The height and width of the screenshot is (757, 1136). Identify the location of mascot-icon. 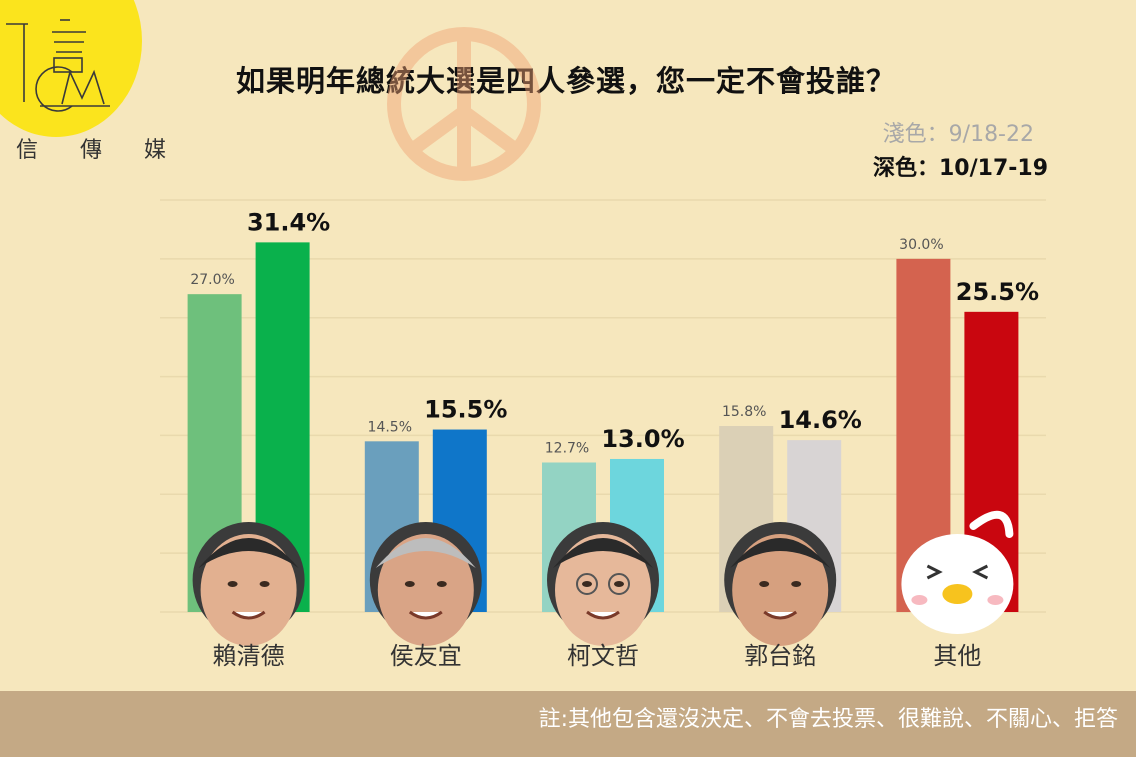
(957, 572).